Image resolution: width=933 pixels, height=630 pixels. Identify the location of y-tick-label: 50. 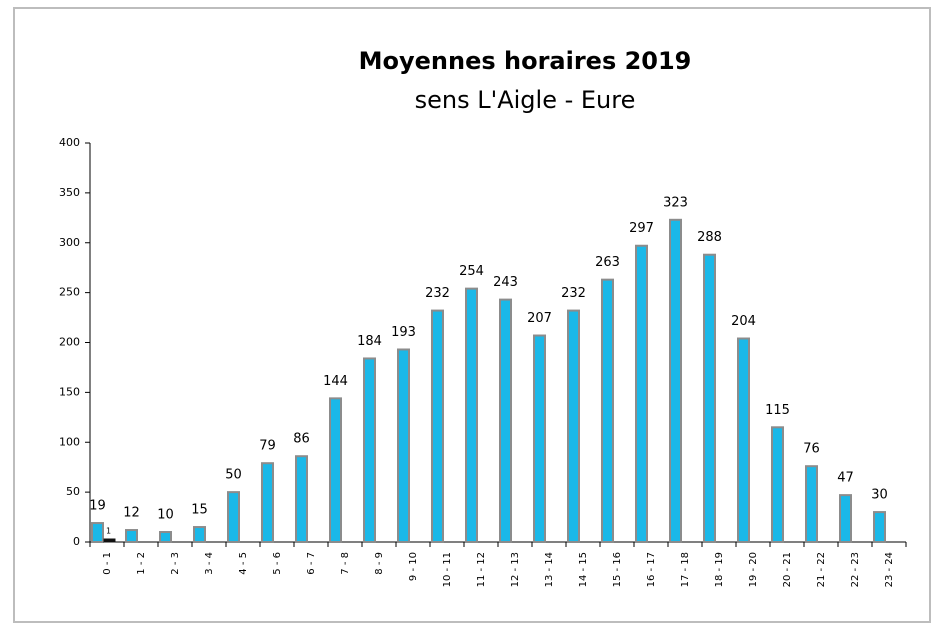
(73, 491).